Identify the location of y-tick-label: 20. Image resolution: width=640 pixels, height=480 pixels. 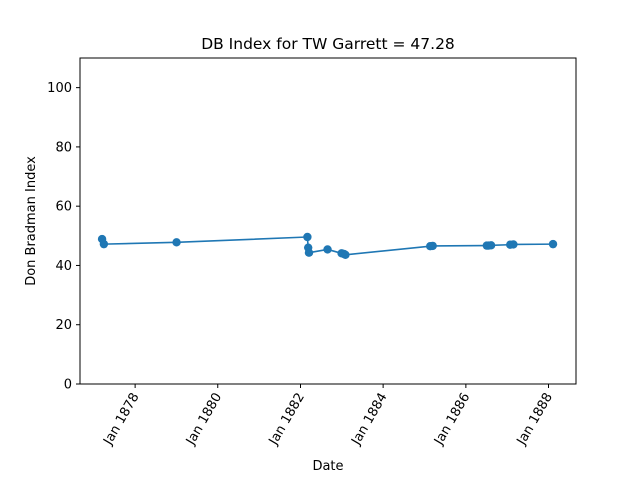
(63, 325).